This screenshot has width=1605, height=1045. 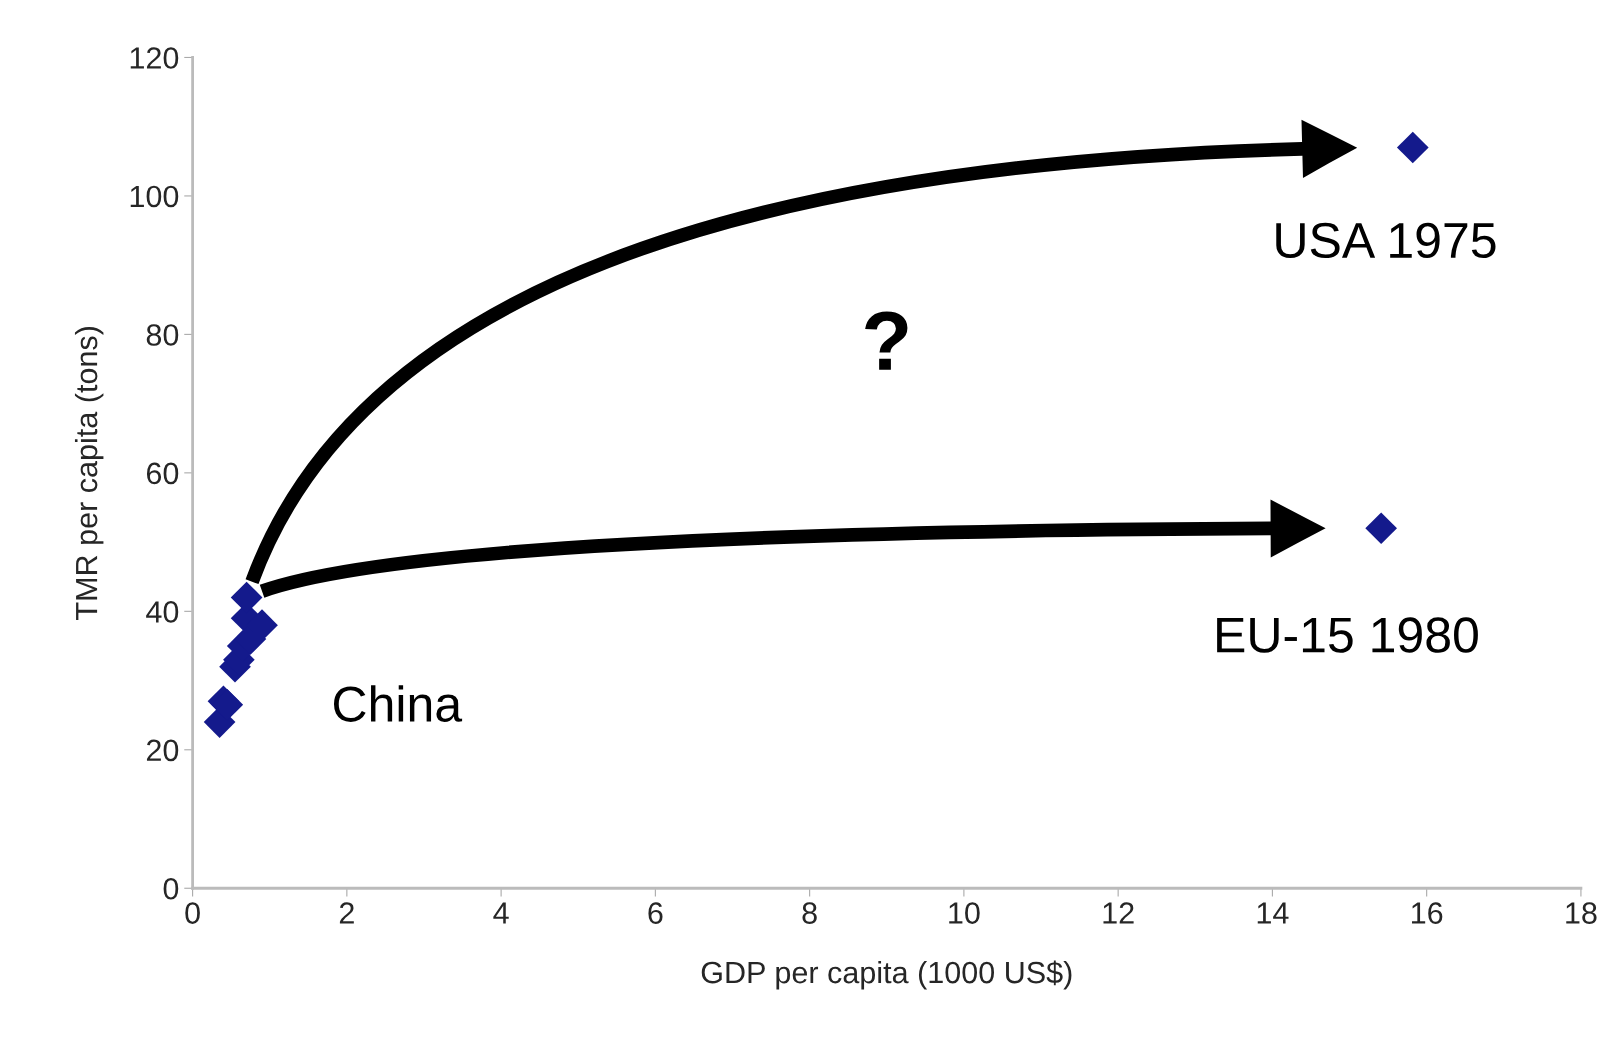 I want to click on y-tick-label: 0, so click(x=171, y=888).